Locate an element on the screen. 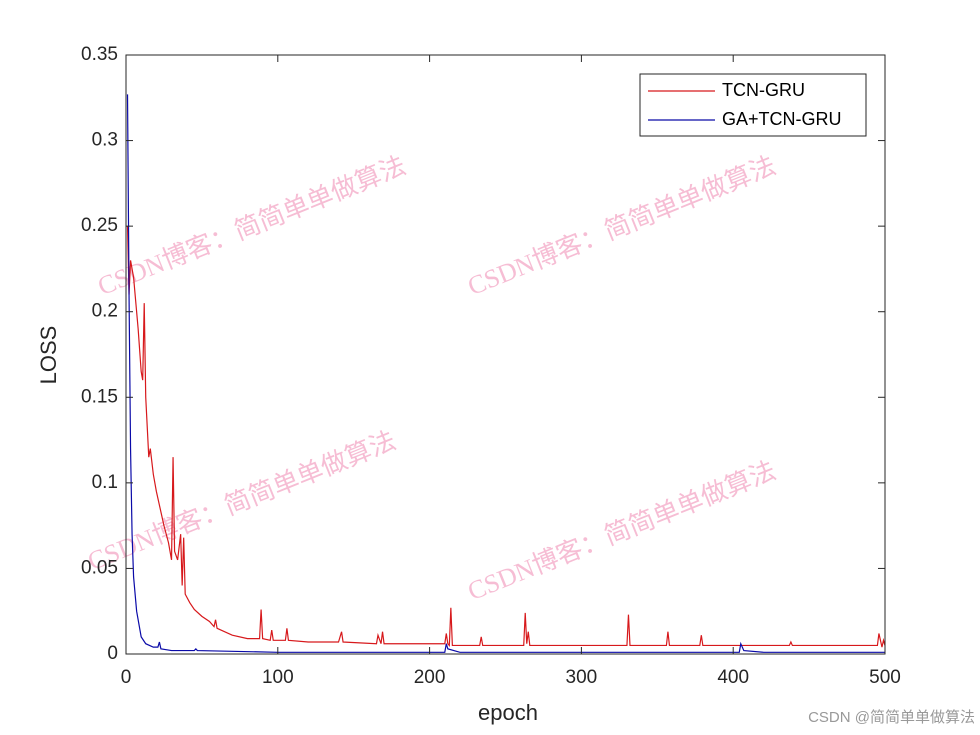 The width and height of the screenshot is (980, 735). legend-label: TCN-GRU is located at coordinates (763, 90).